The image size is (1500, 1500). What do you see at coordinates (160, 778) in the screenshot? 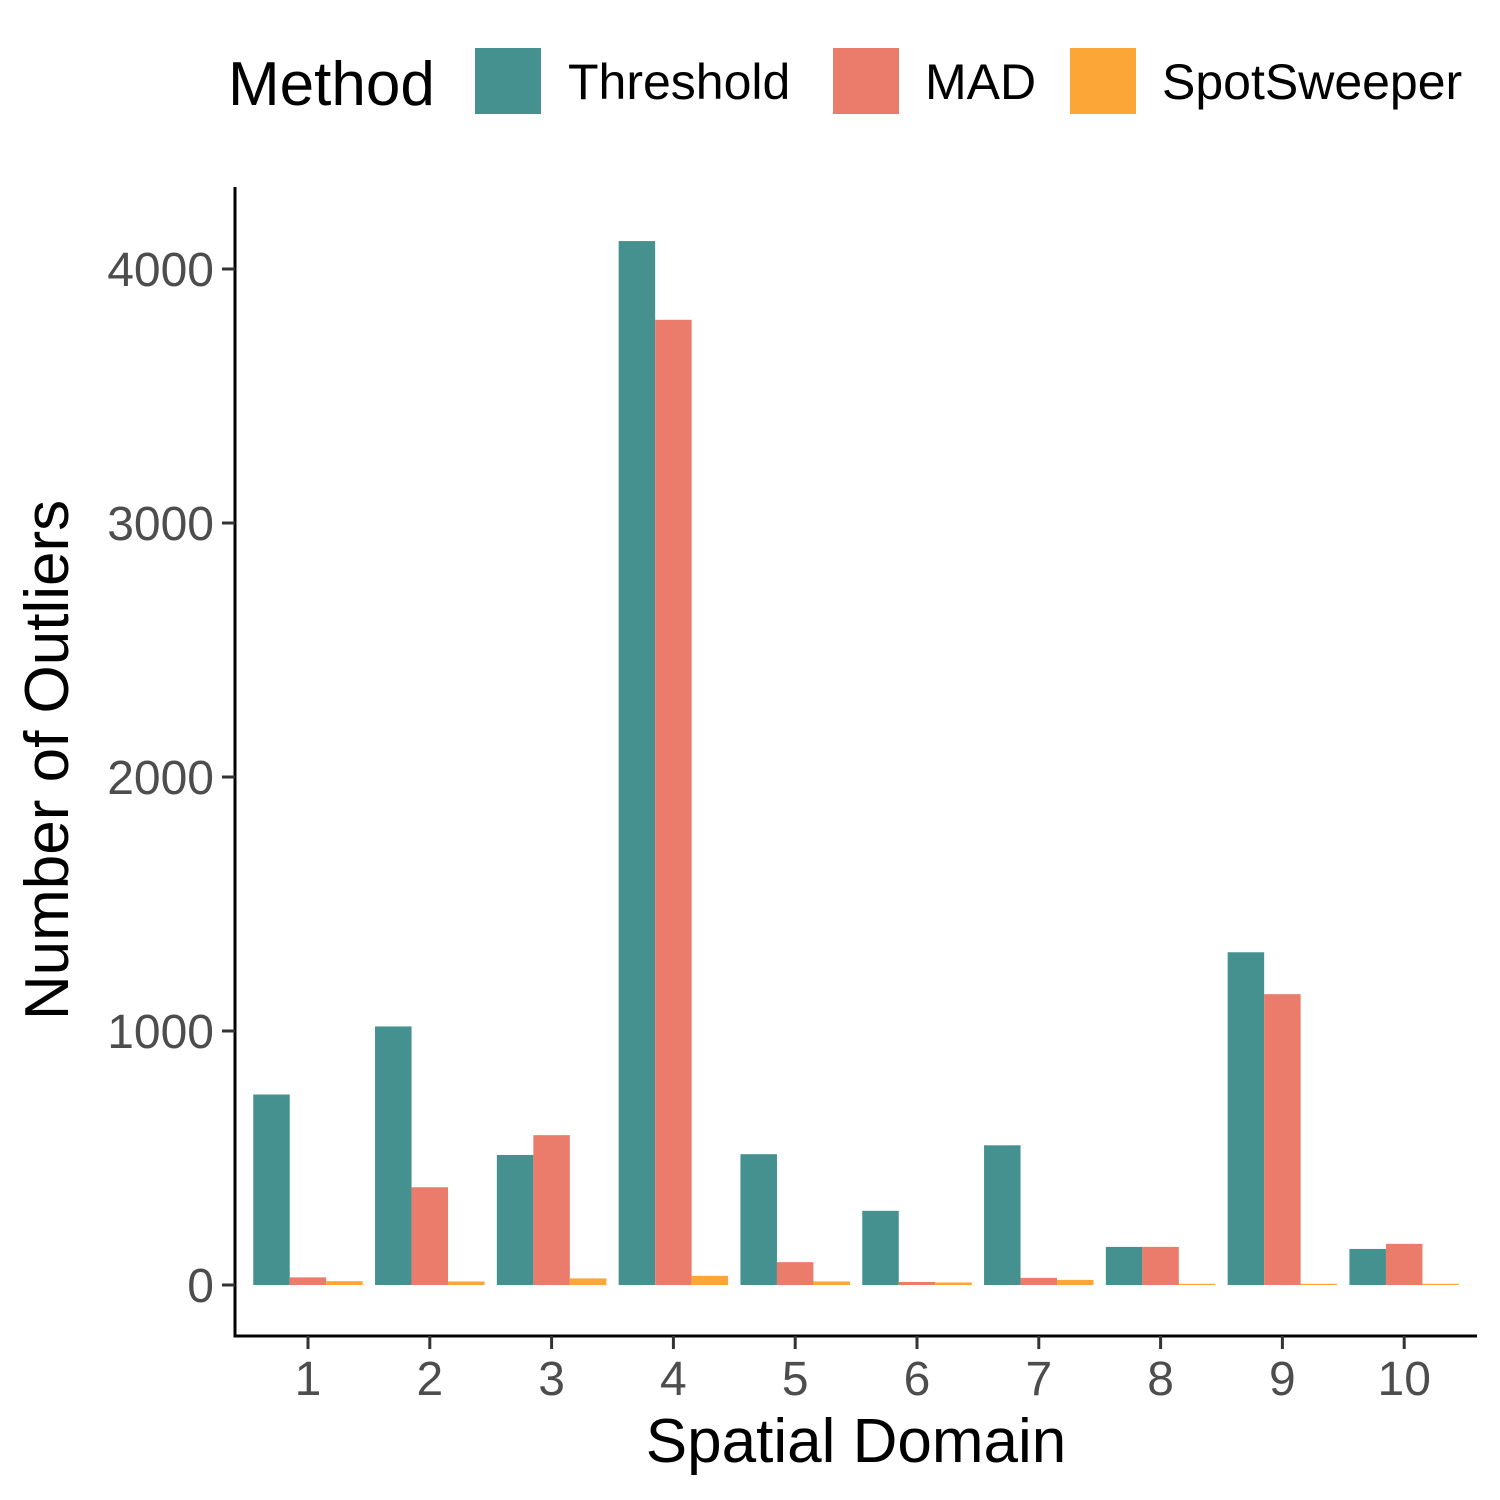
I see `y-tick-label: 2000` at bounding box center [160, 778].